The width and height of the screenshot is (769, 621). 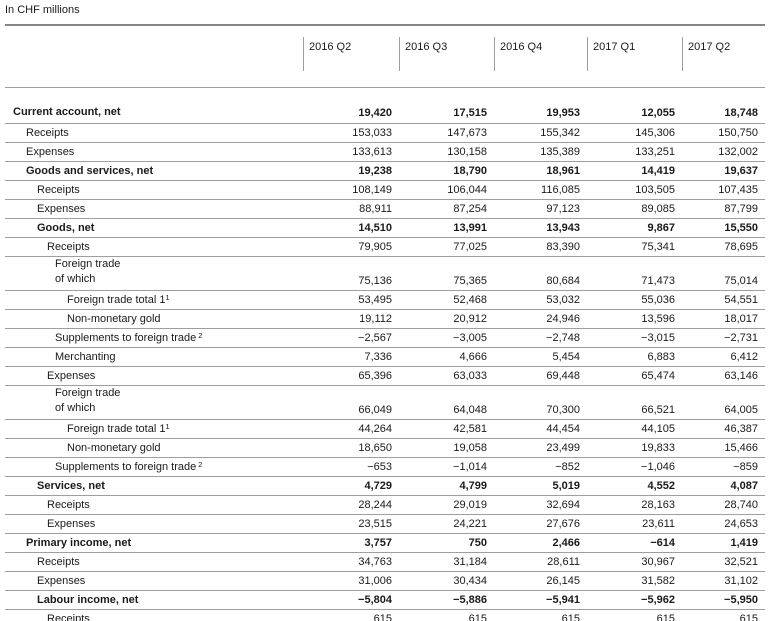 I want to click on cell-value: −5,962, so click(x=634, y=600).